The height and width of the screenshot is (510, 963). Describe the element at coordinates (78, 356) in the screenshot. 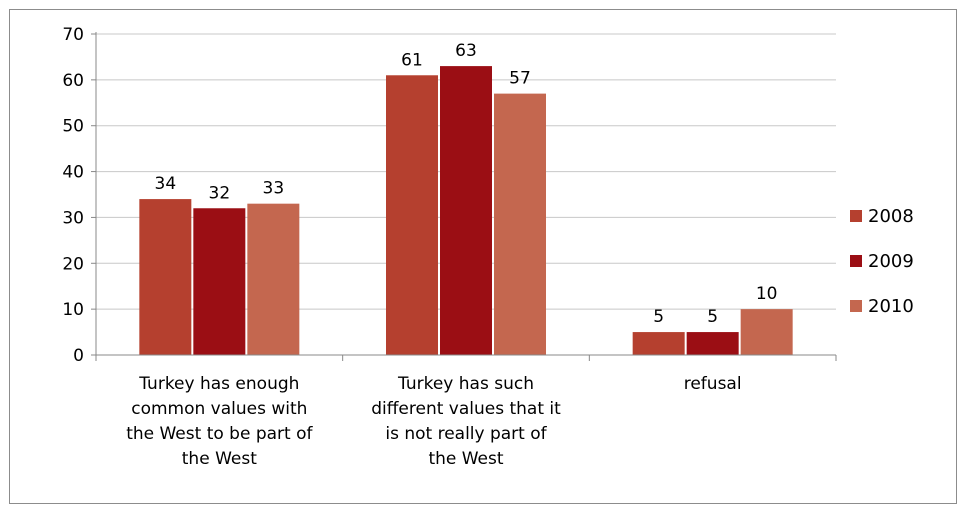

I see `y-tick-label: 0` at that location.